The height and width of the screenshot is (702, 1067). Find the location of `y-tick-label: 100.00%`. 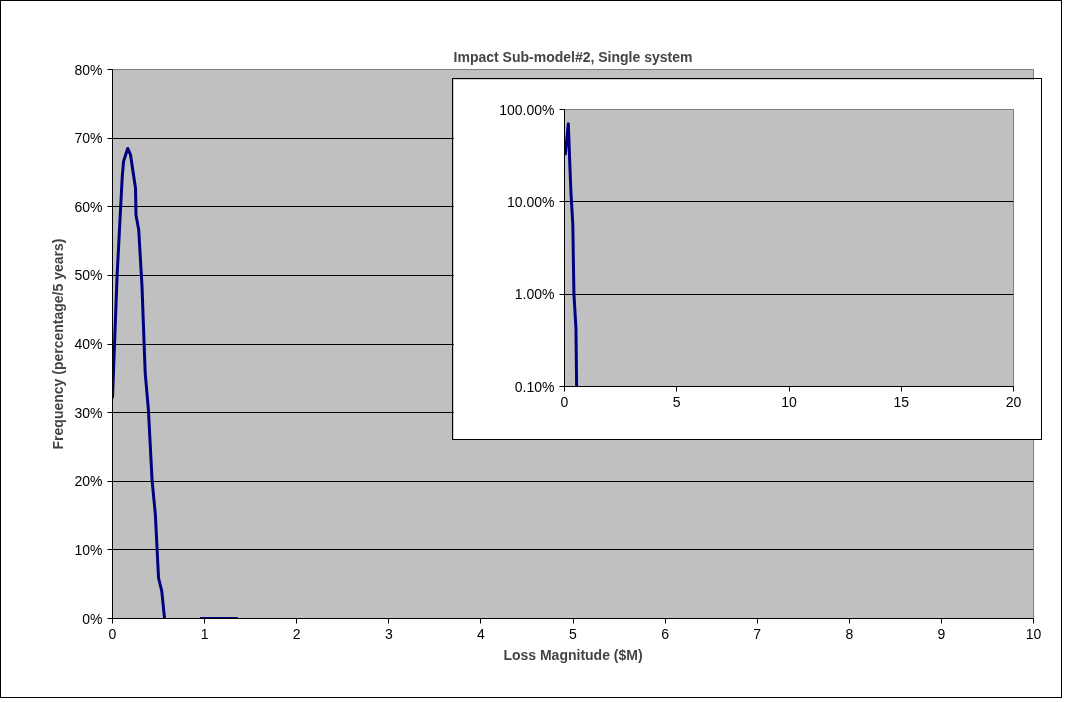

y-tick-label: 100.00% is located at coordinates (527, 109).